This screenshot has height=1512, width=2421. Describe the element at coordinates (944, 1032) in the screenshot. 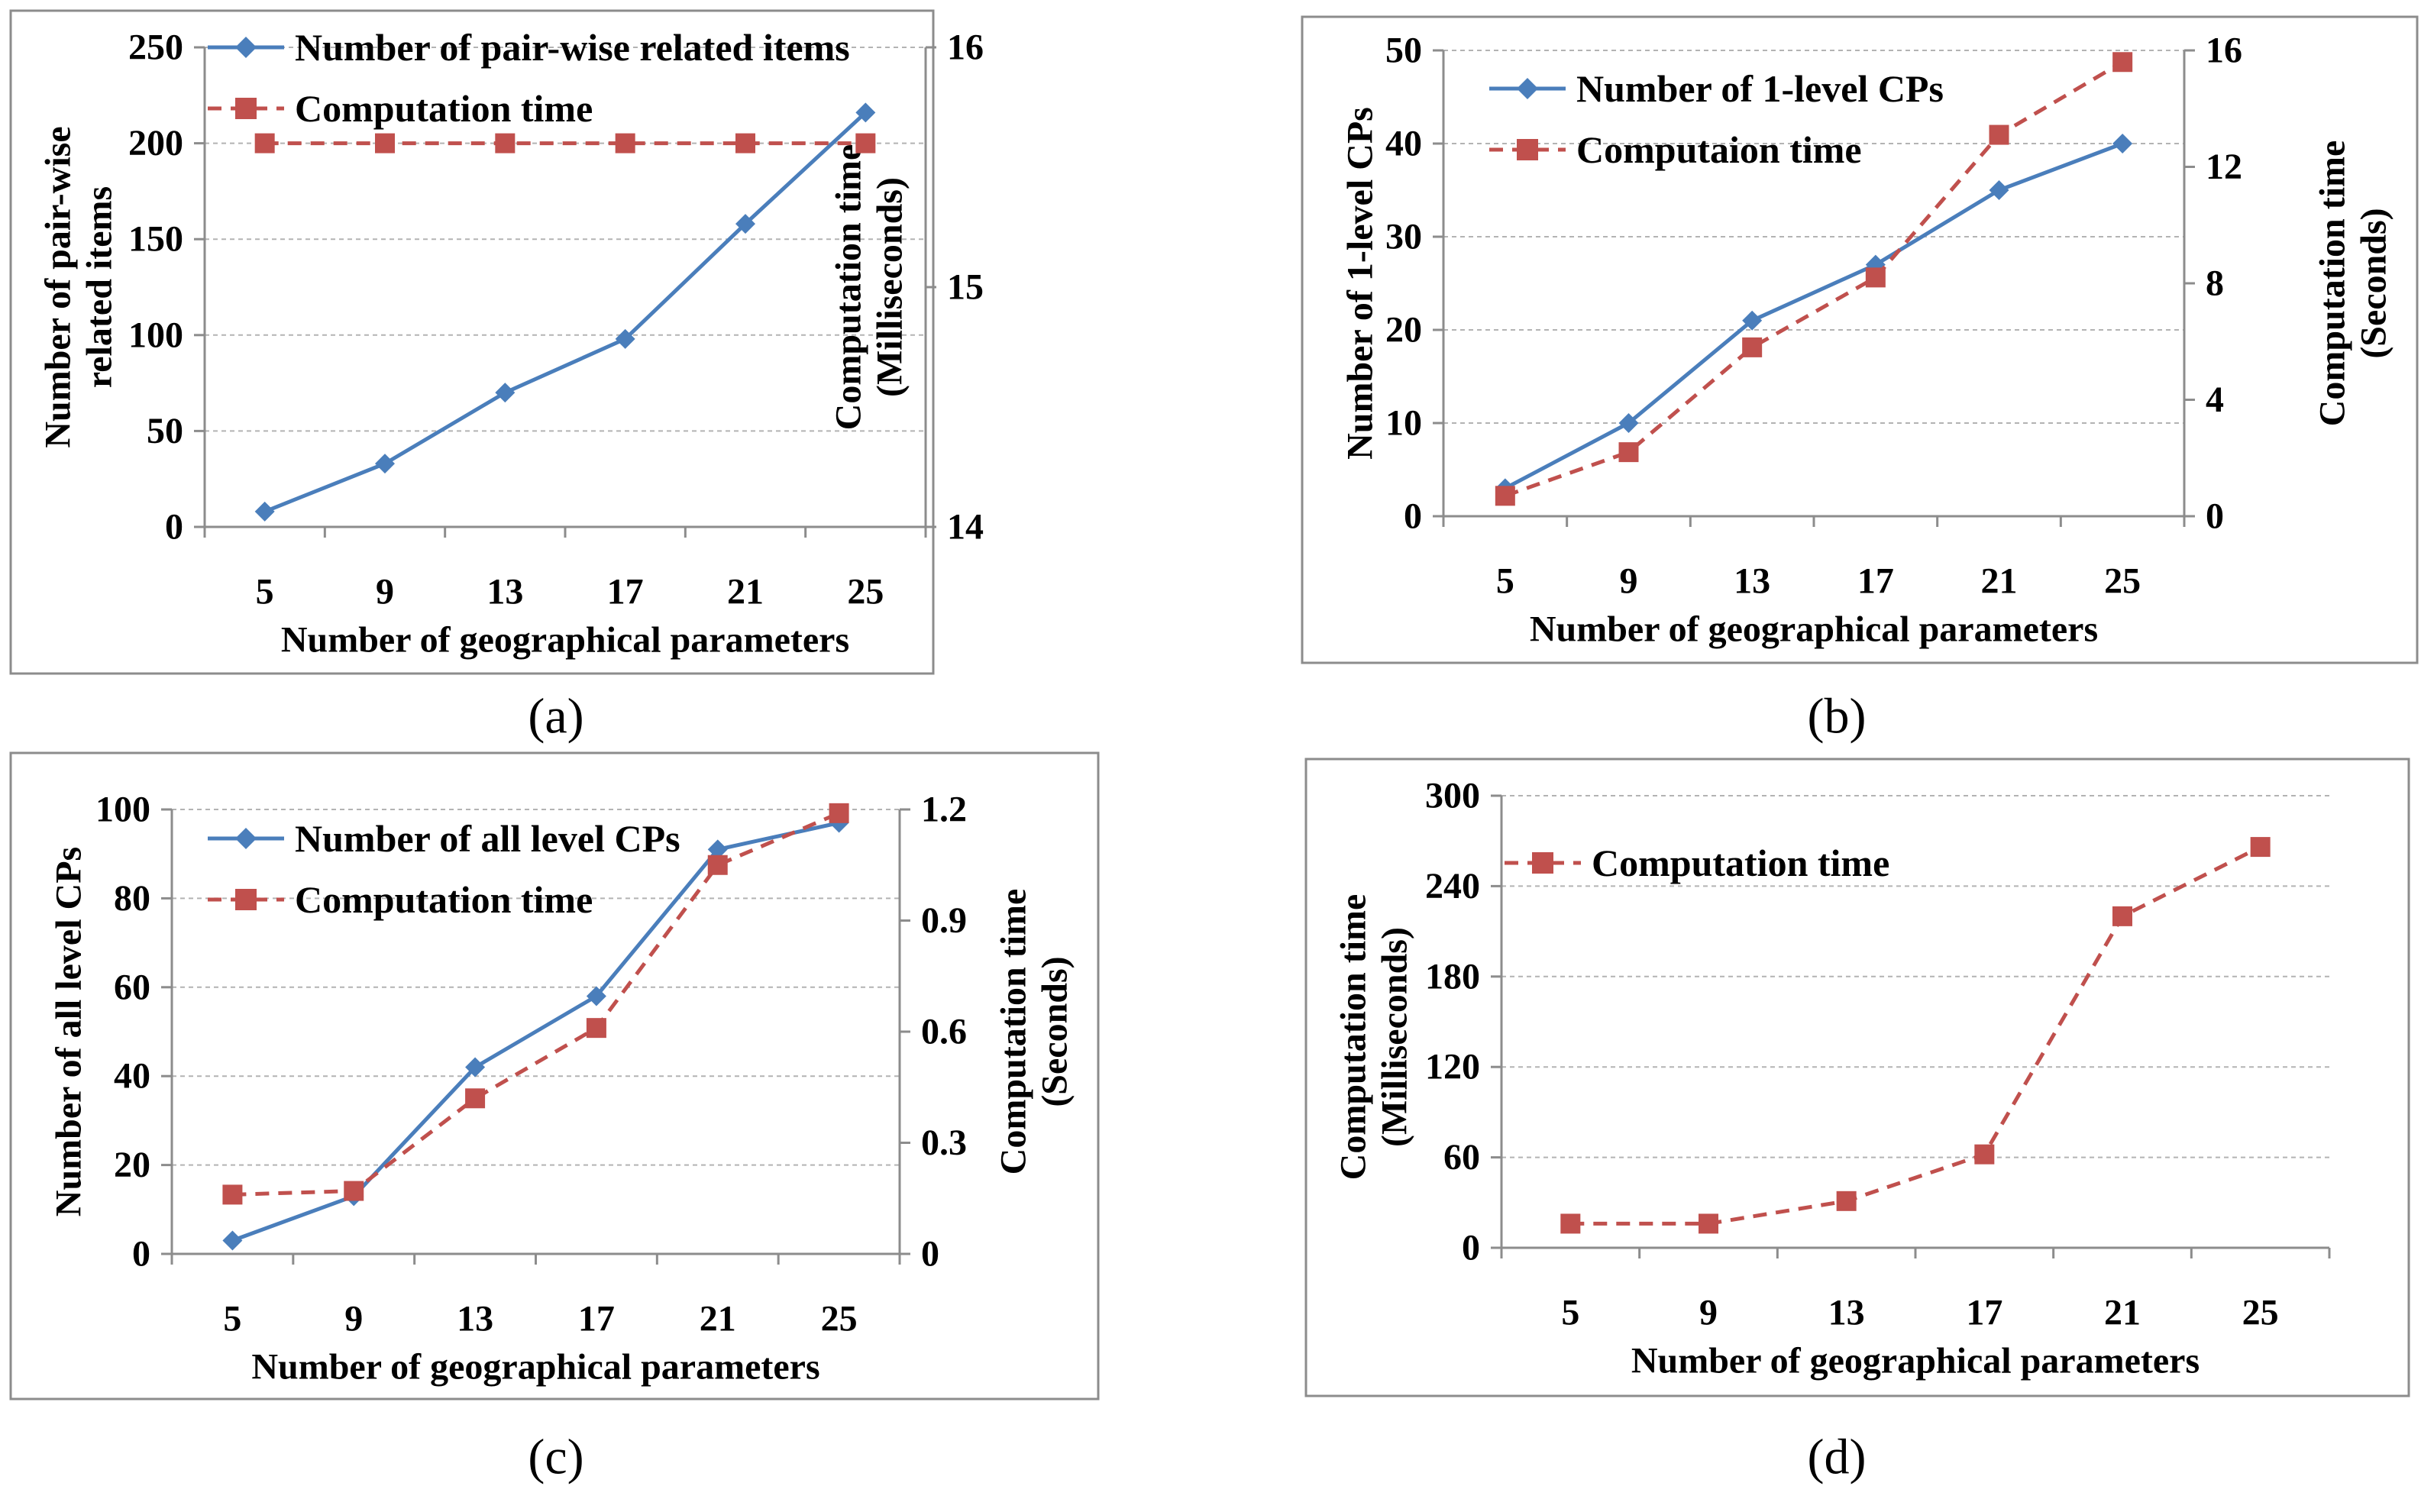

I see `y2-tick-label: 0.6` at that location.